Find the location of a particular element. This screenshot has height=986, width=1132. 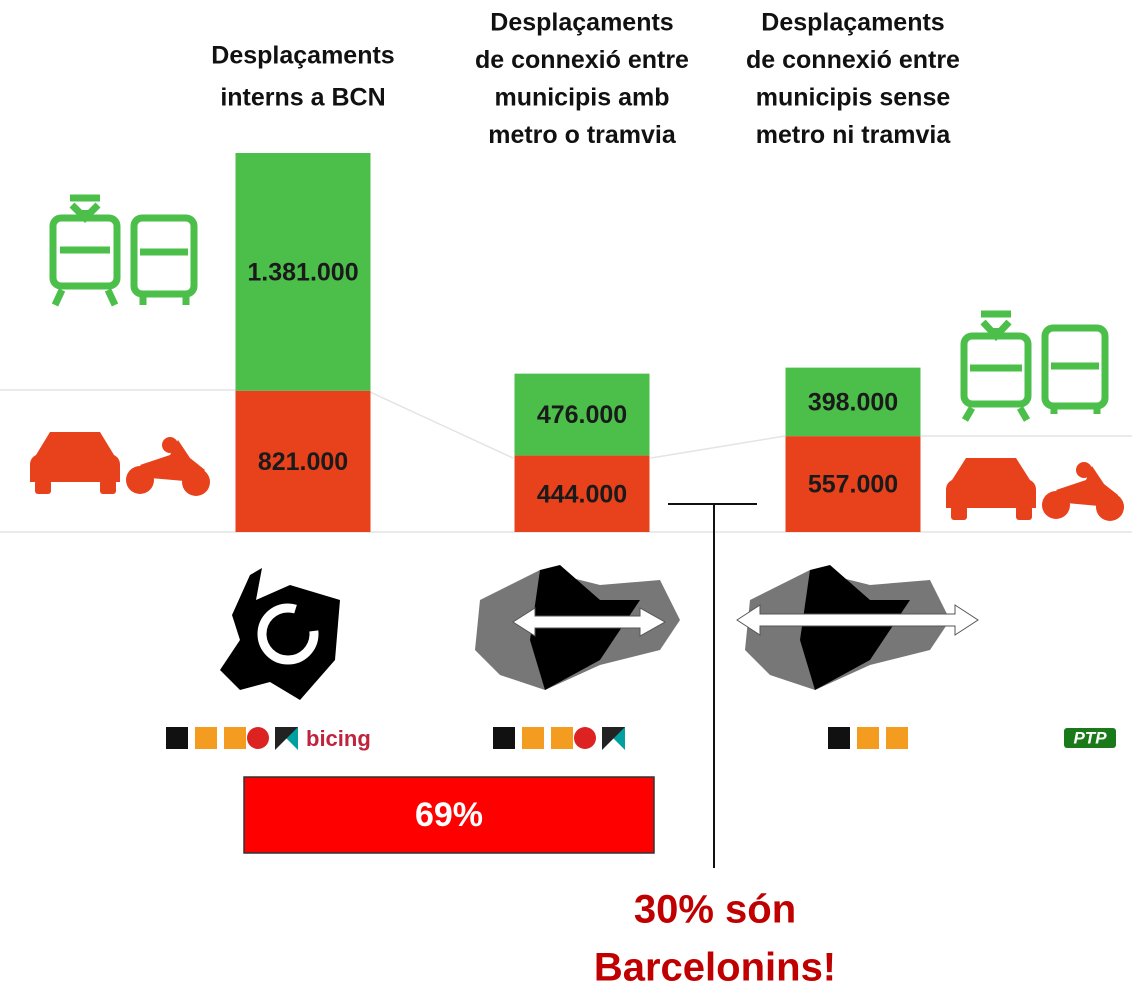

column-title: interns a BCN is located at coordinates (302, 98).